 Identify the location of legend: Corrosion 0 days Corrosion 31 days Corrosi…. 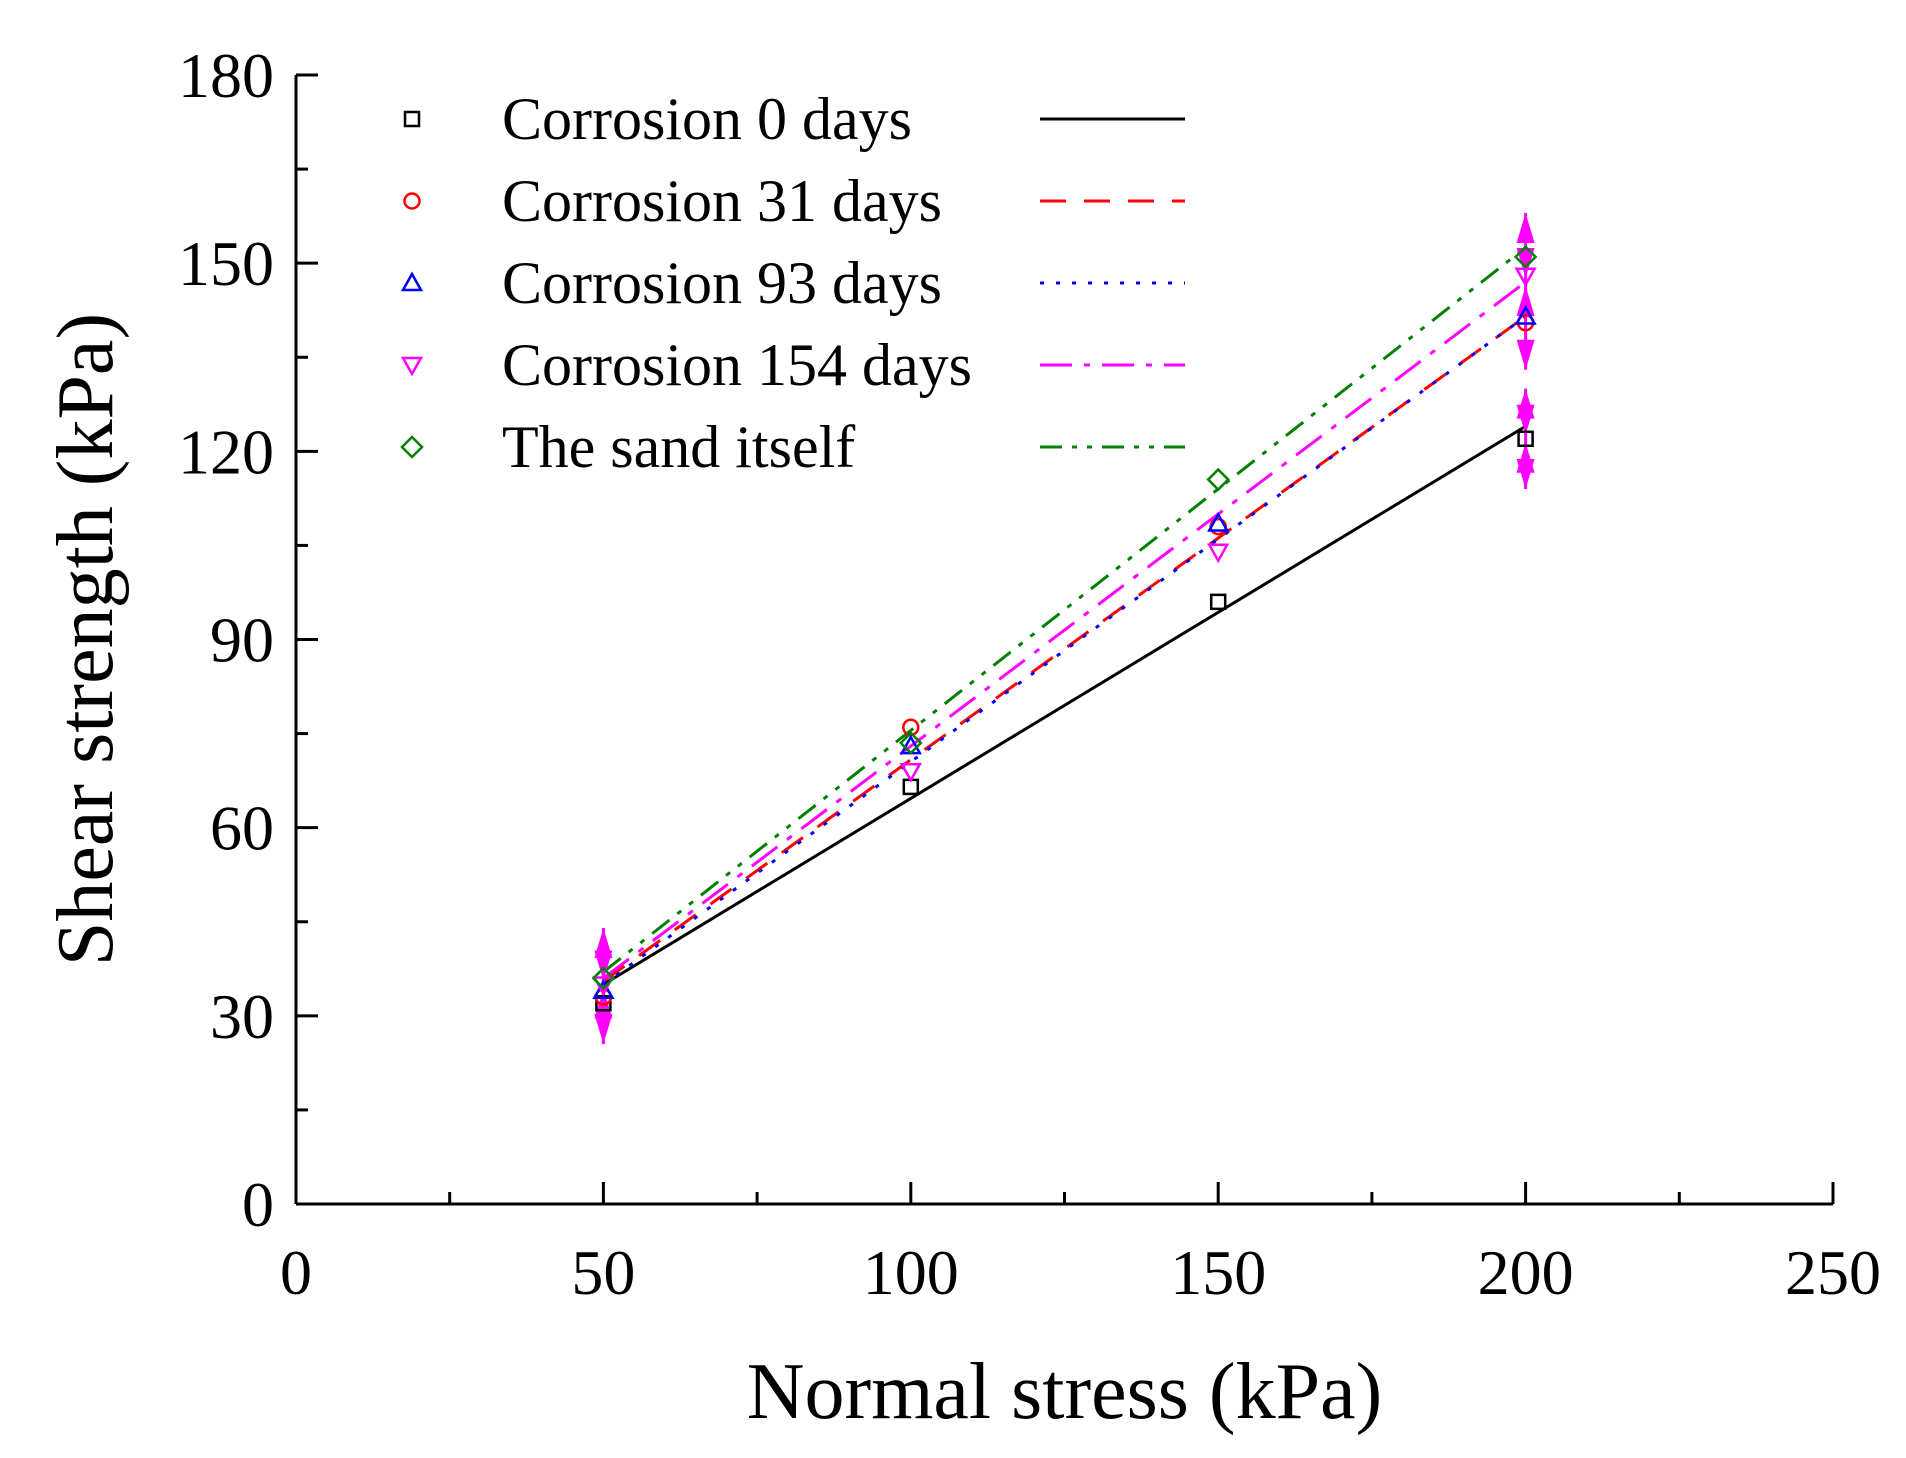
(792, 283).